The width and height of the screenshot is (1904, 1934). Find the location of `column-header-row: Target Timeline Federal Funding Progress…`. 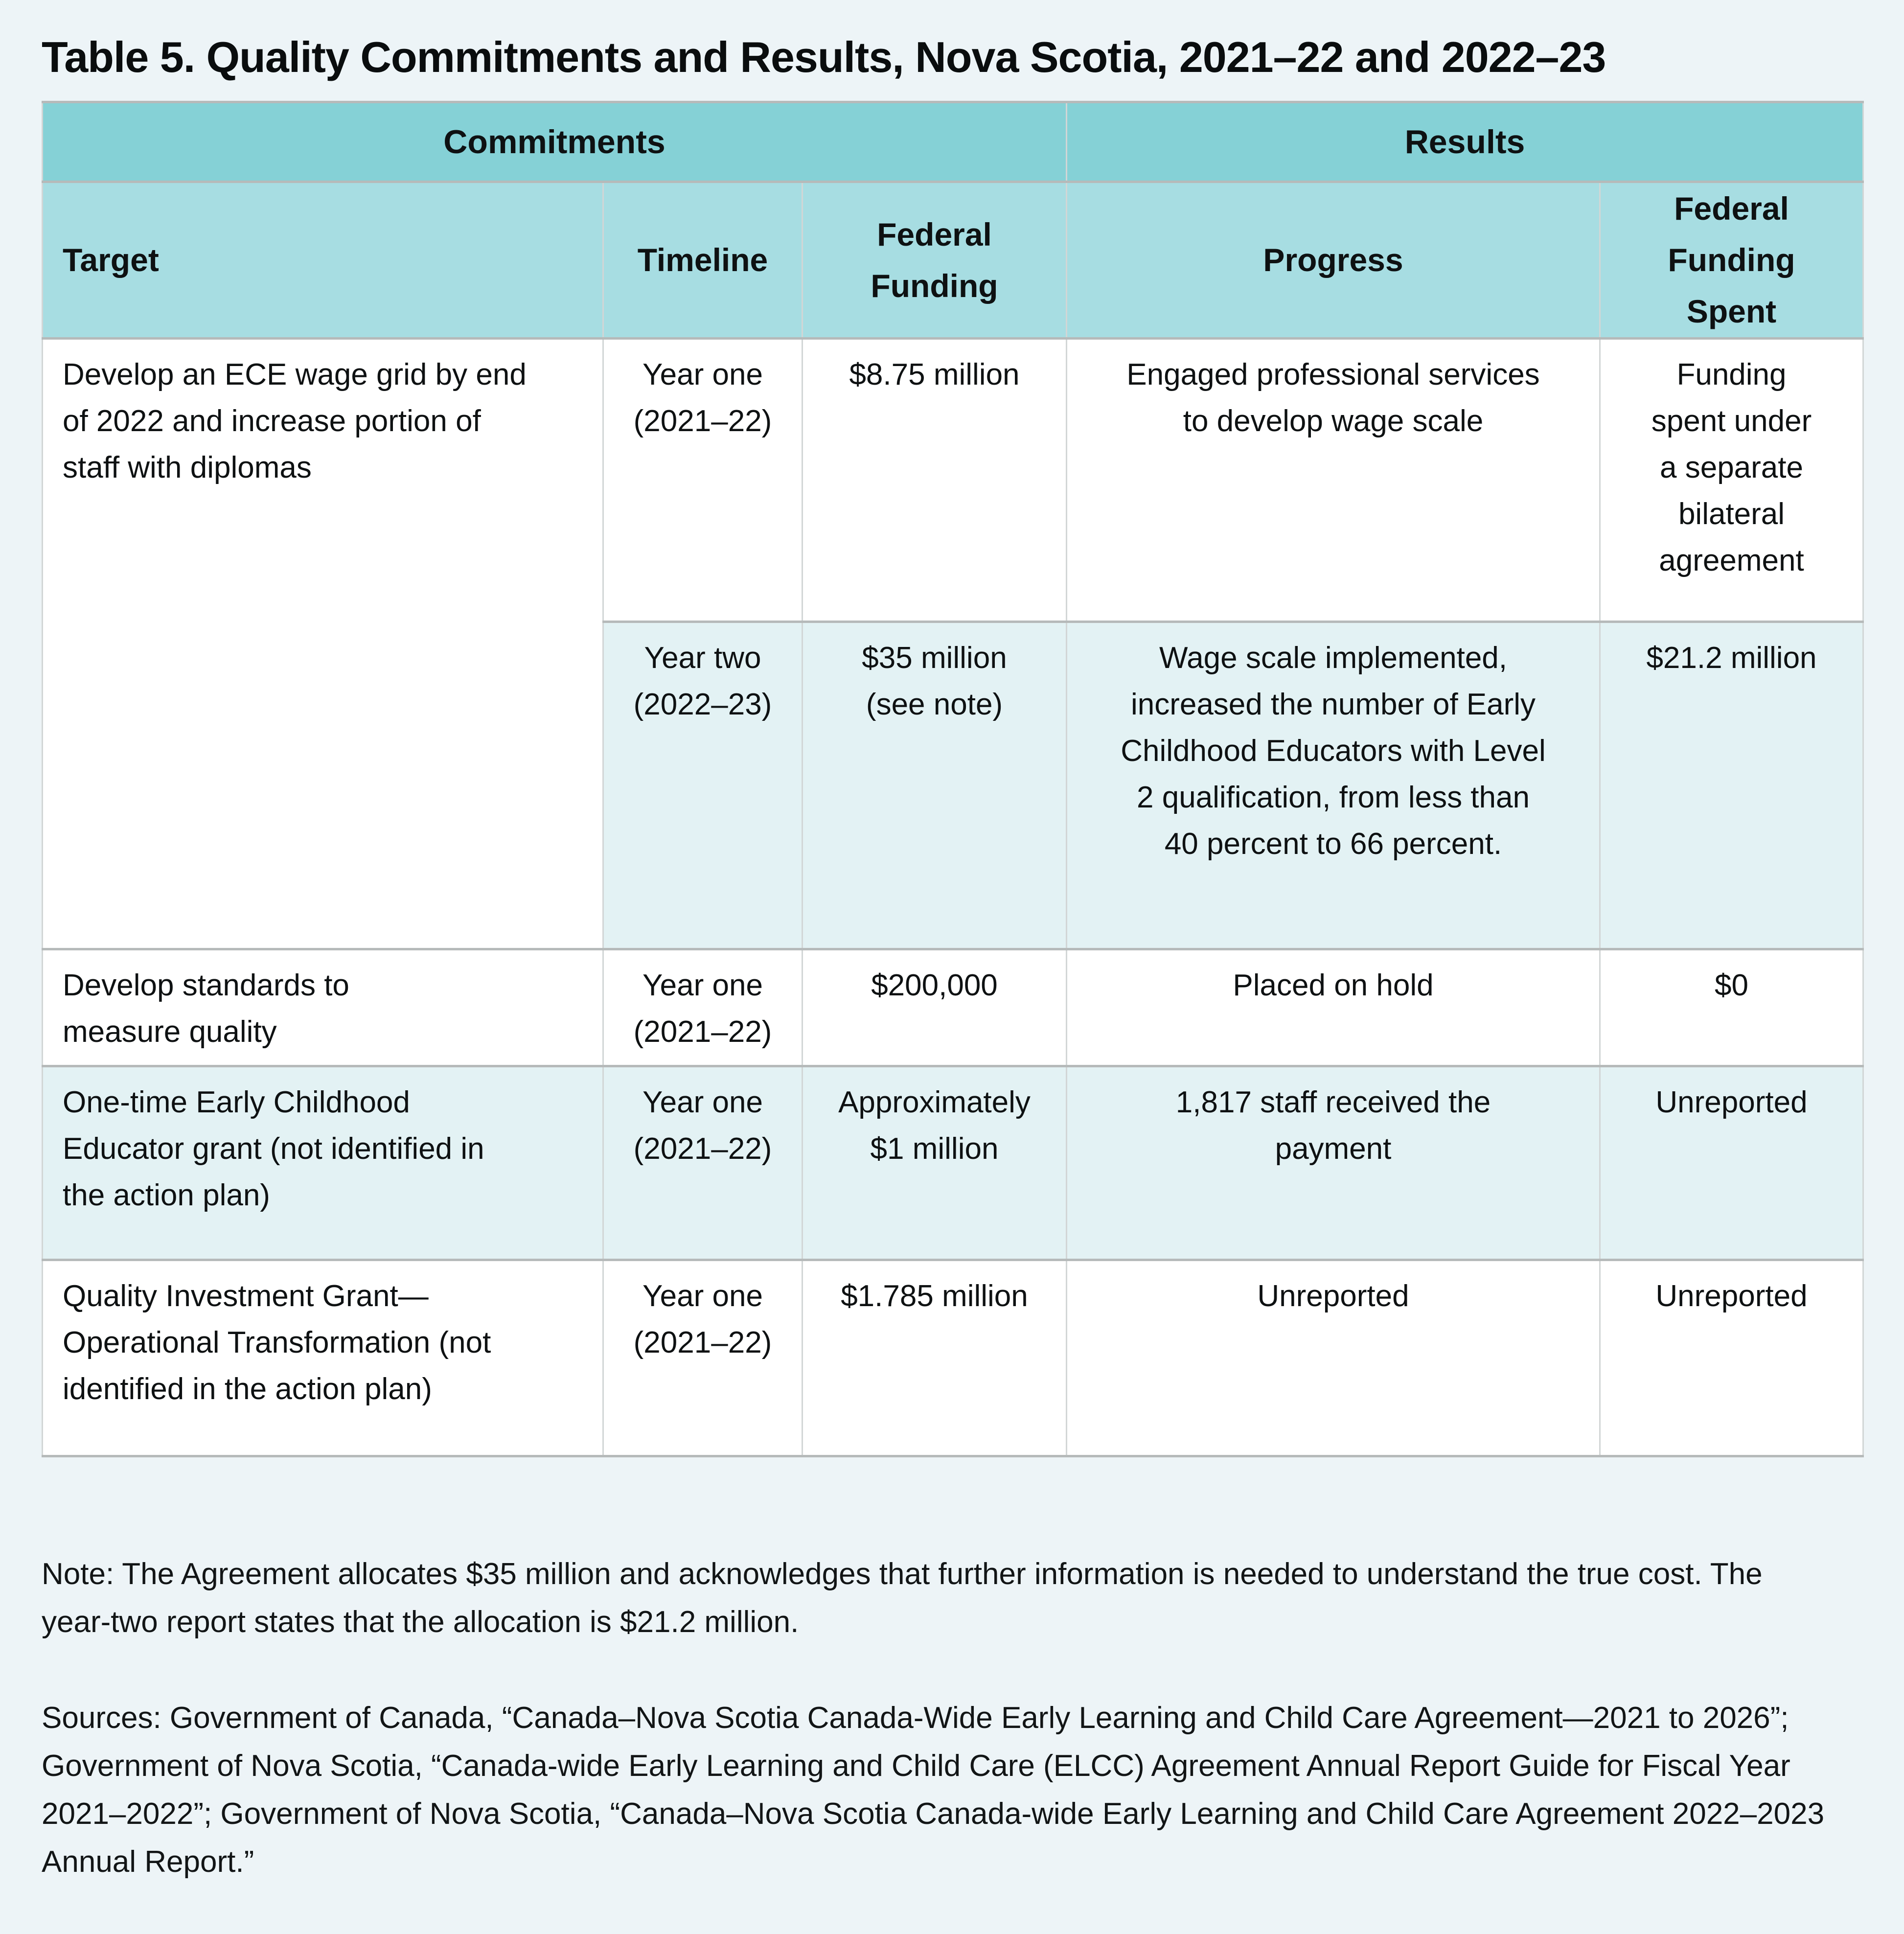

column-header-row: Target Timeline Federal Funding Progress… is located at coordinates (953, 260).